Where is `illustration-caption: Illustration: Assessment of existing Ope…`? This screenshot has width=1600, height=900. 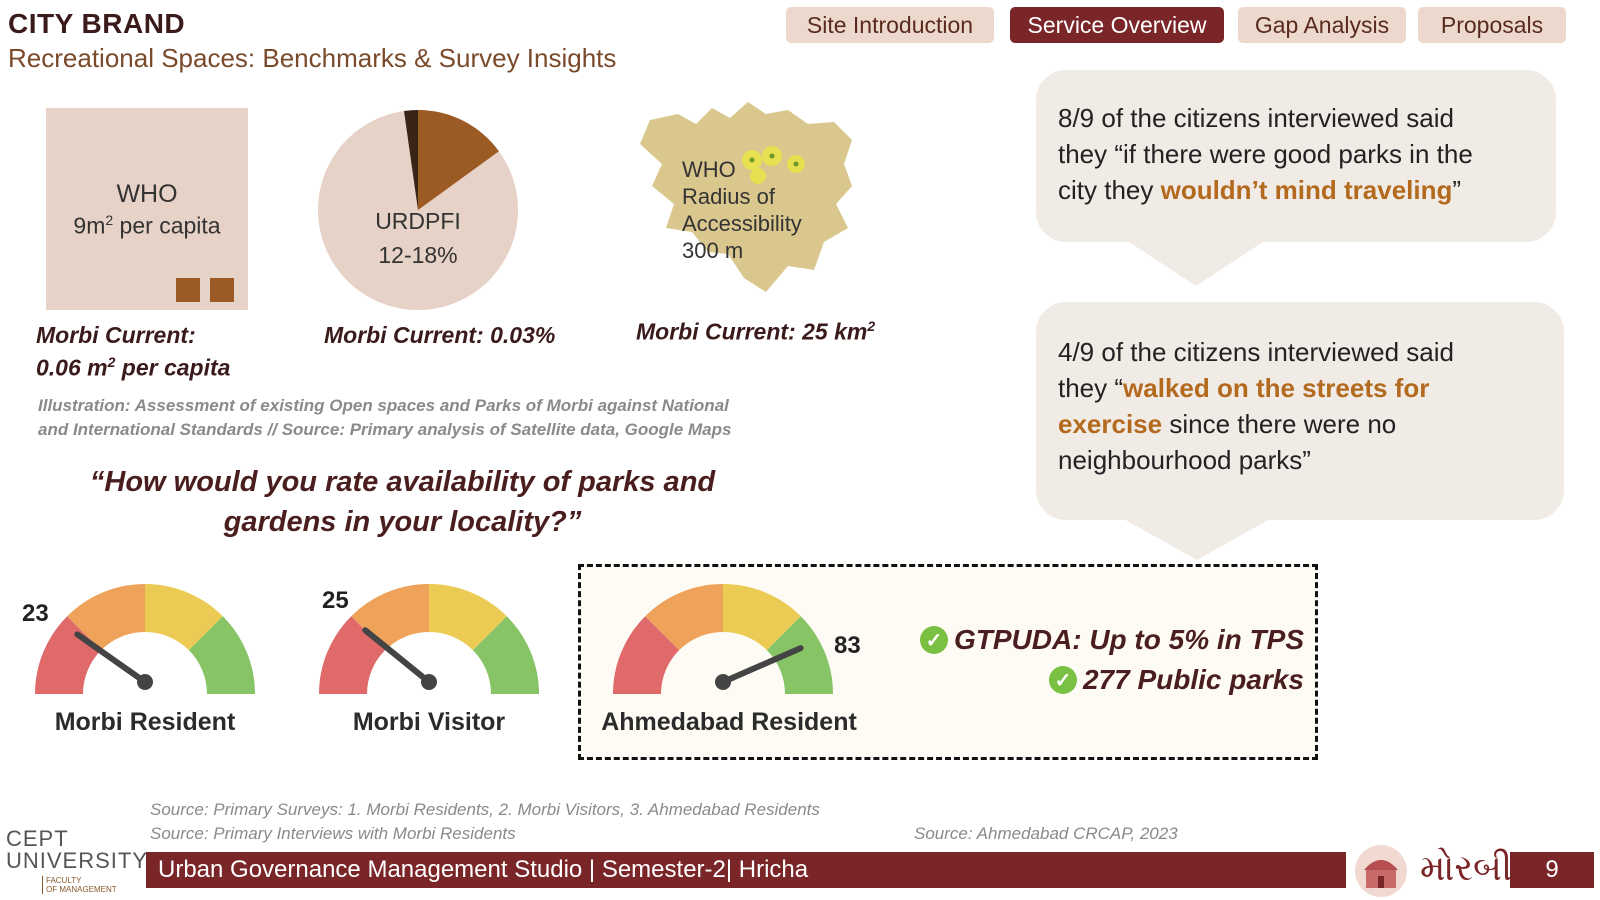 illustration-caption: Illustration: Assessment of existing Ope… is located at coordinates (385, 417).